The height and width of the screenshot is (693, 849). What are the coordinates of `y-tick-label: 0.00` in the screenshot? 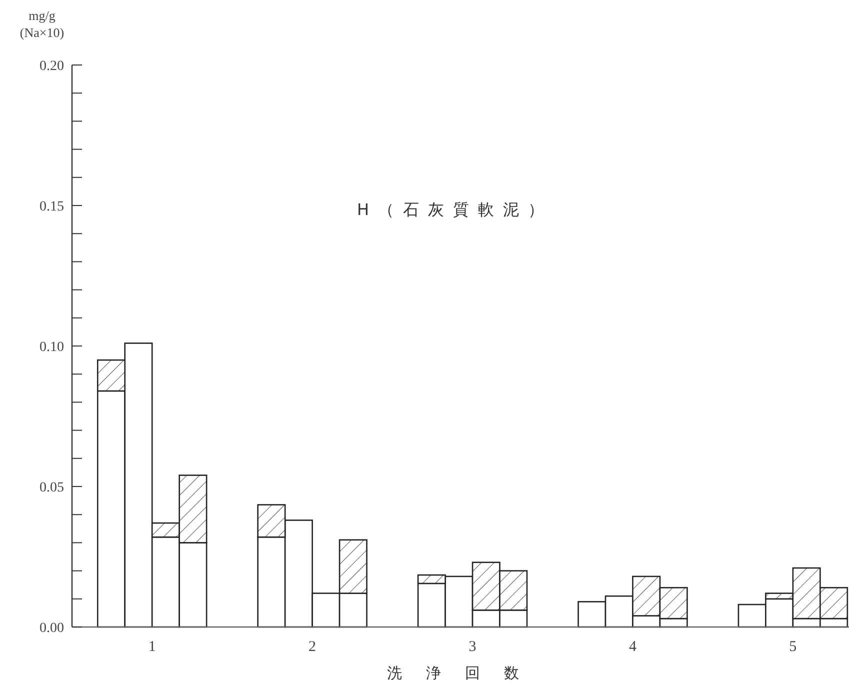 It's located at (52, 628).